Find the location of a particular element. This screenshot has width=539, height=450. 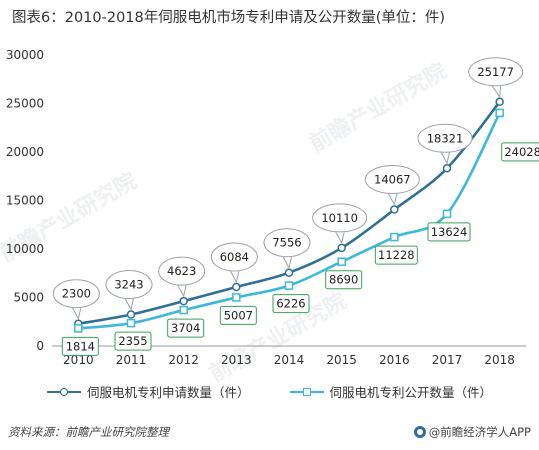

y-tick-label: 10000 is located at coordinates (25, 249).